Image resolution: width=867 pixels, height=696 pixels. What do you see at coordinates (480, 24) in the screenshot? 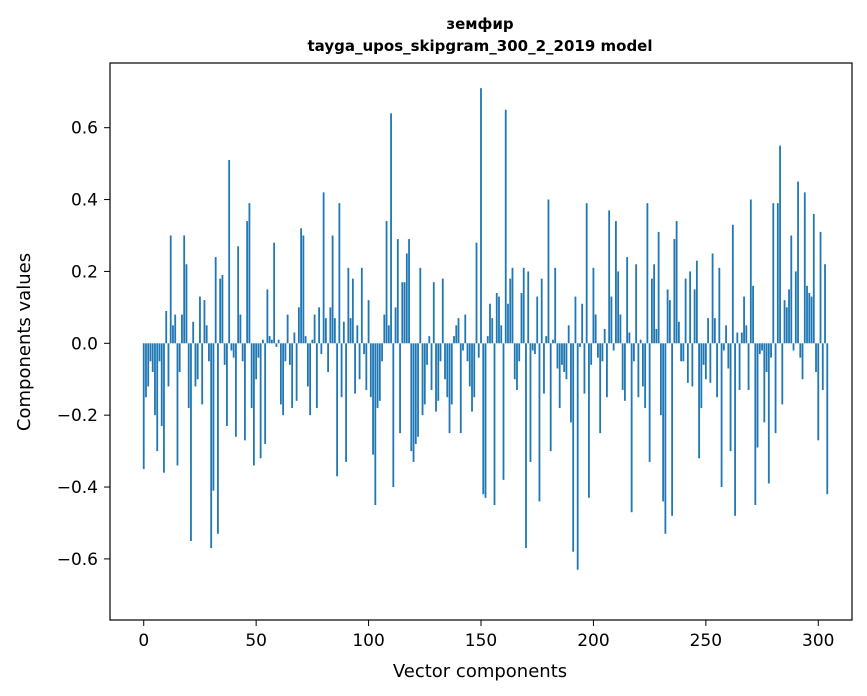
I see `chart-title: земфир` at bounding box center [480, 24].